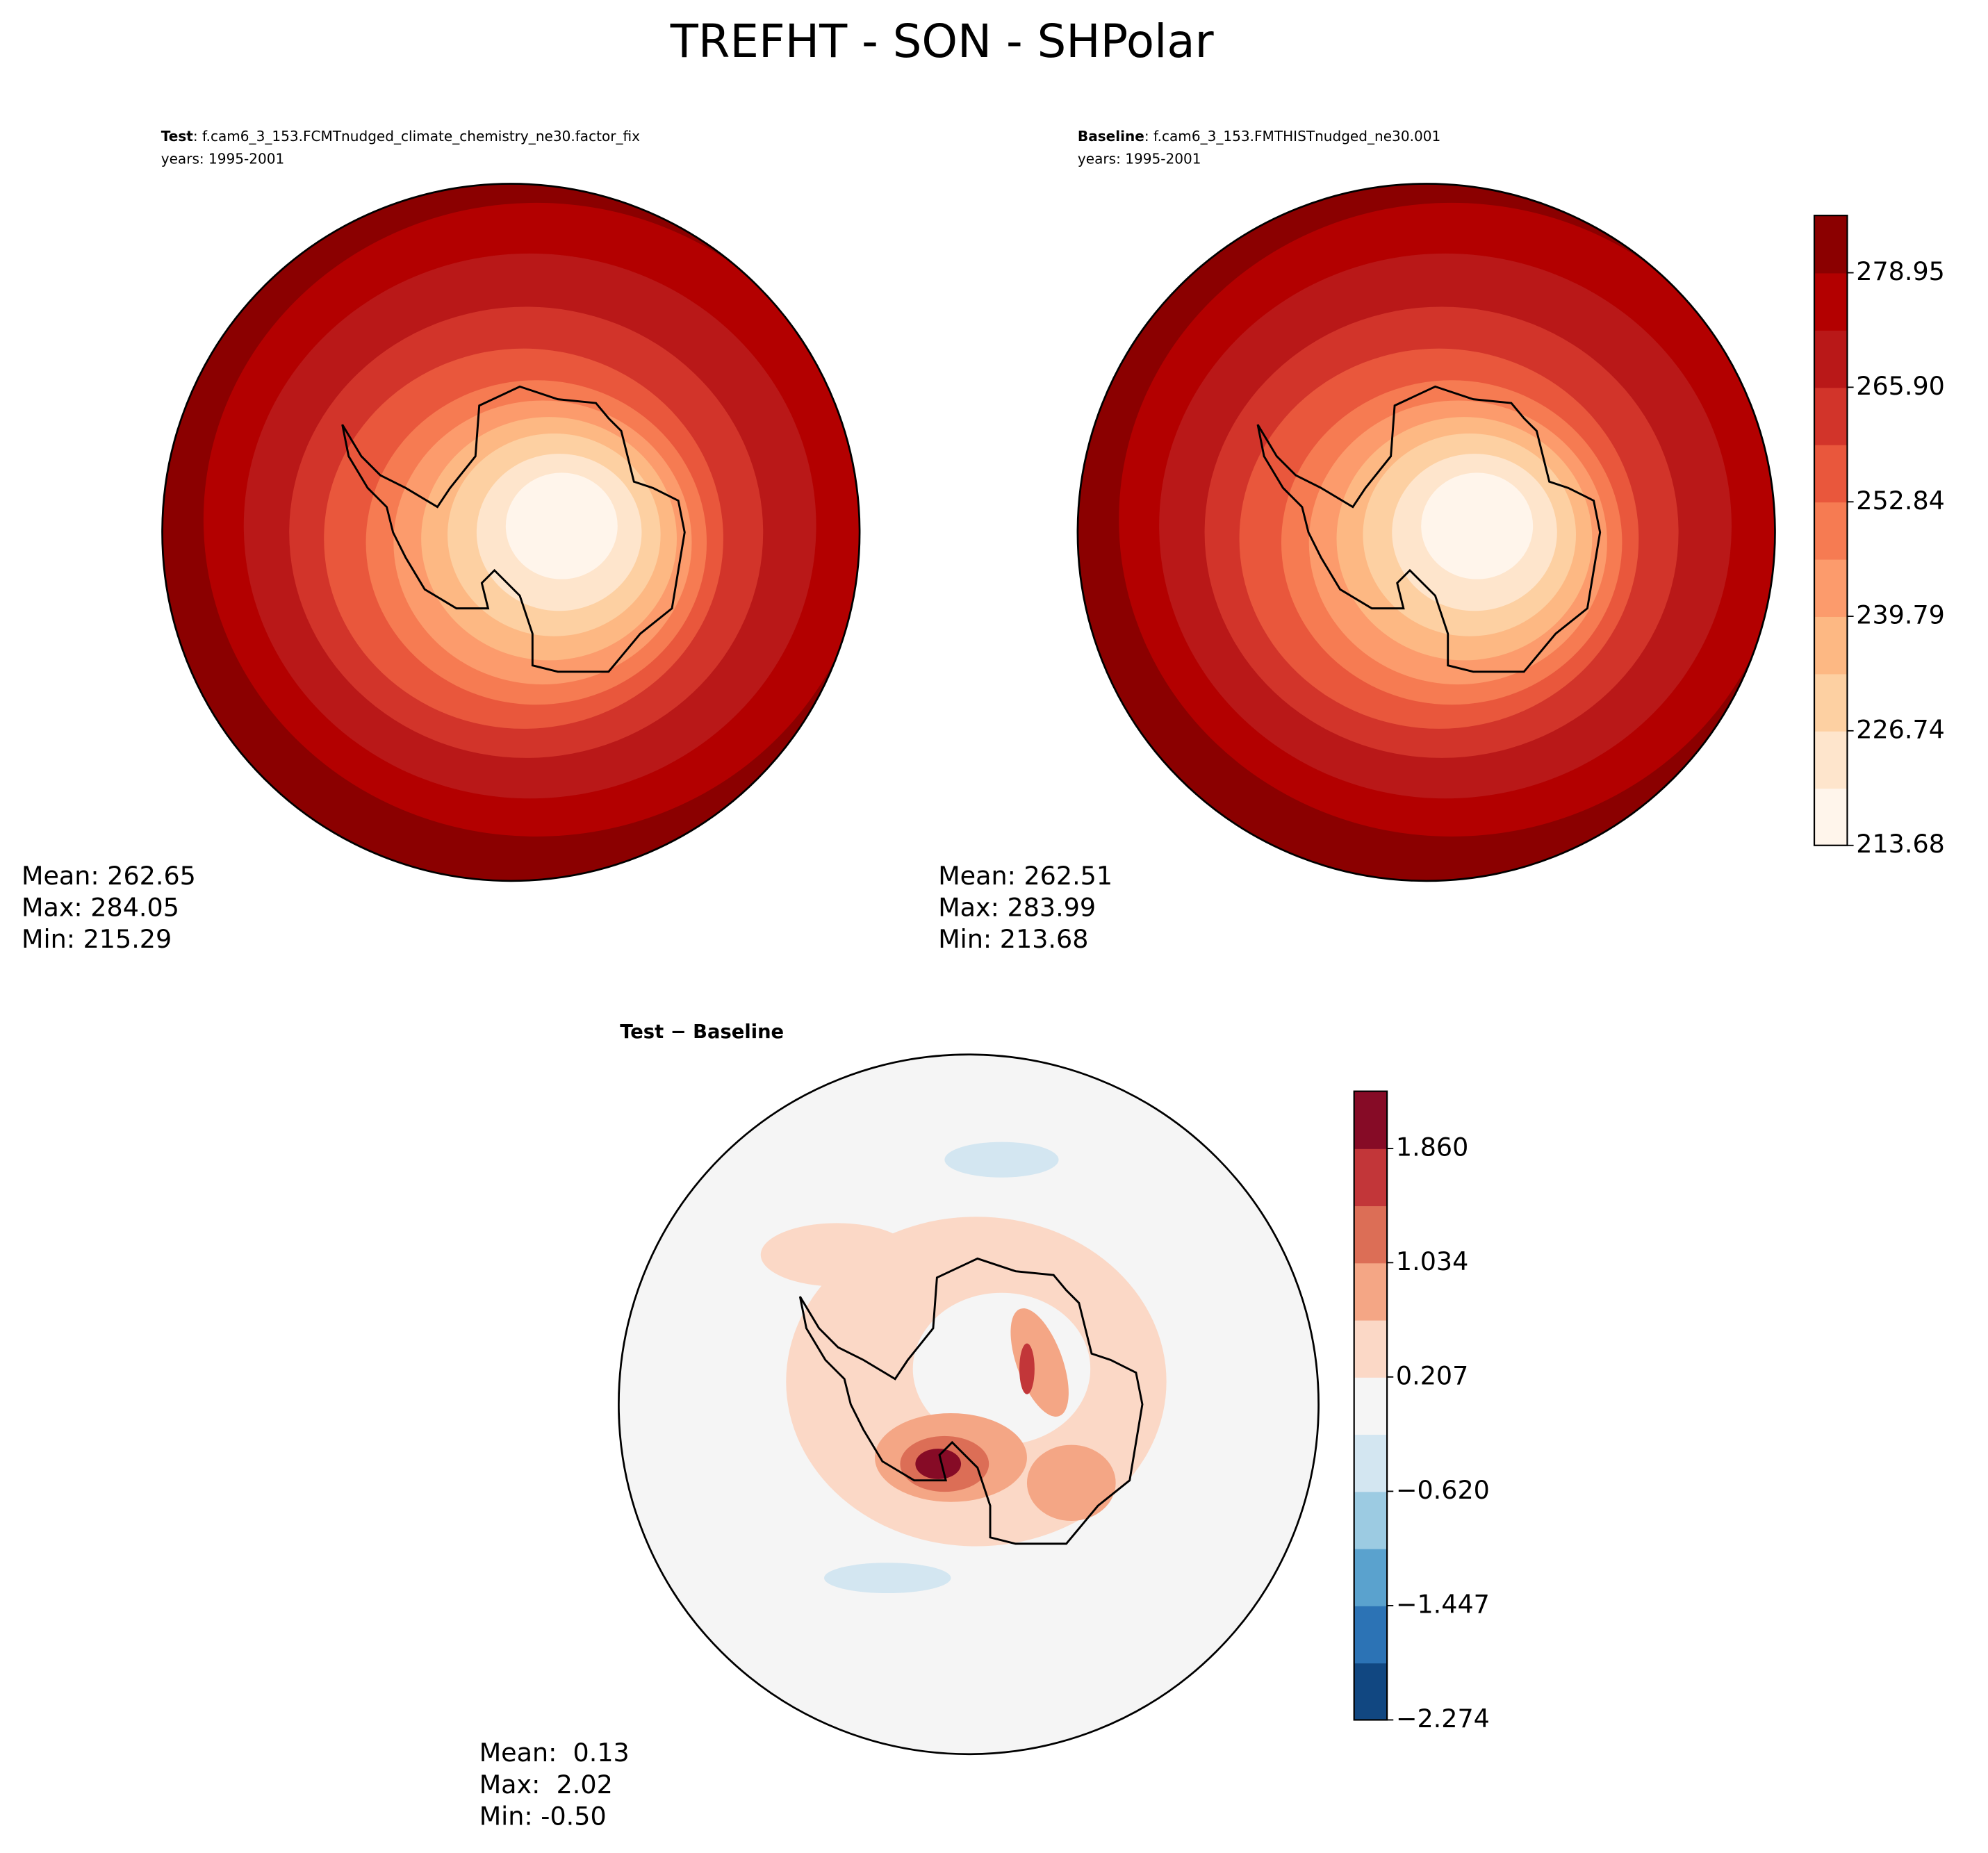  Describe the element at coordinates (1017, 907) in the screenshot. I see `panel-stat: Max: 283.99` at that location.